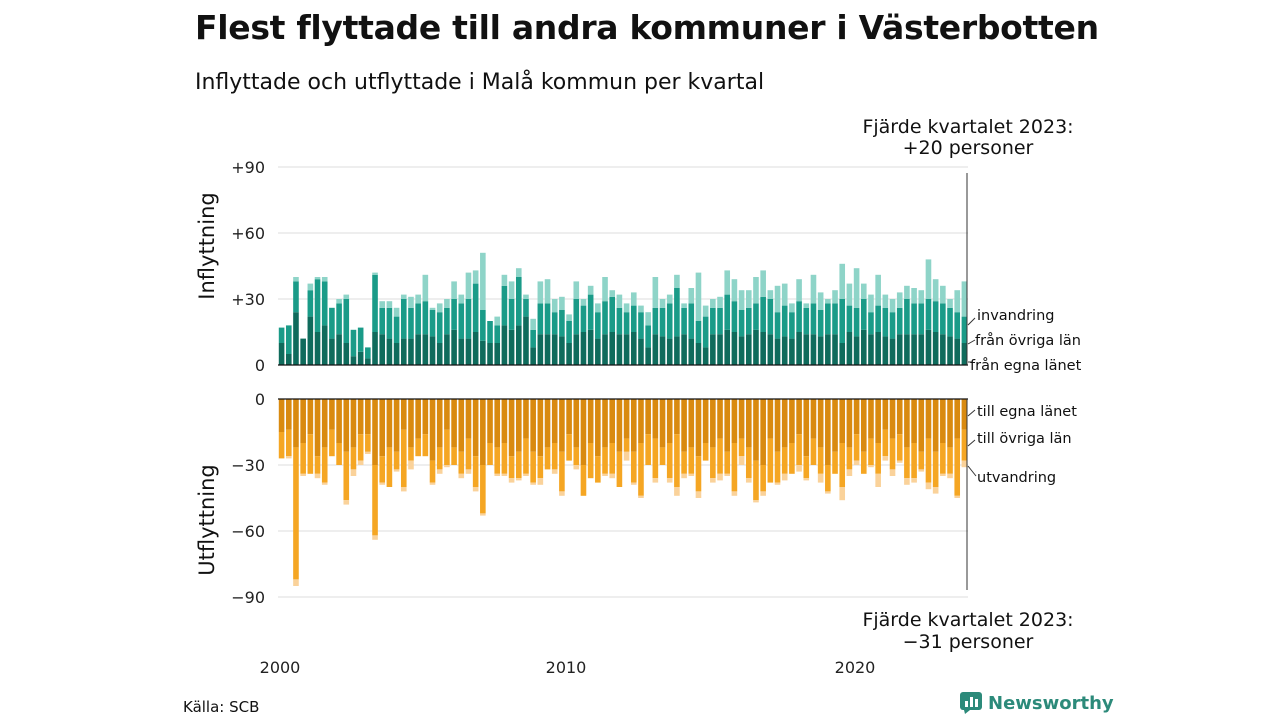  I want to click on series-label-till-egna-lanet: till egna länet, so click(1027, 412).